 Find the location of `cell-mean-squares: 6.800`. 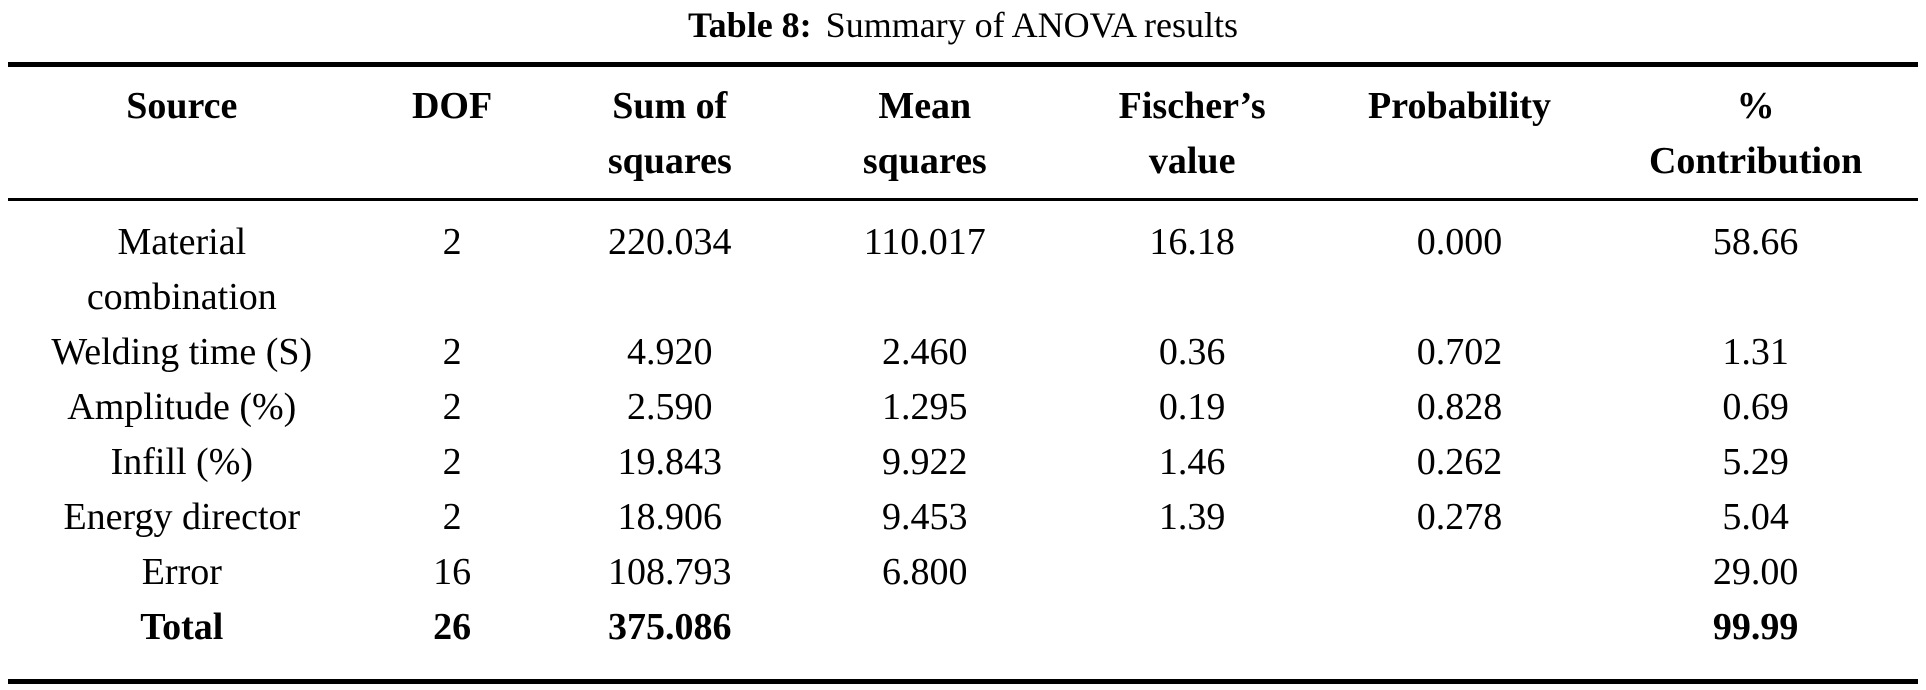

cell-mean-squares: 6.800 is located at coordinates (925, 572).